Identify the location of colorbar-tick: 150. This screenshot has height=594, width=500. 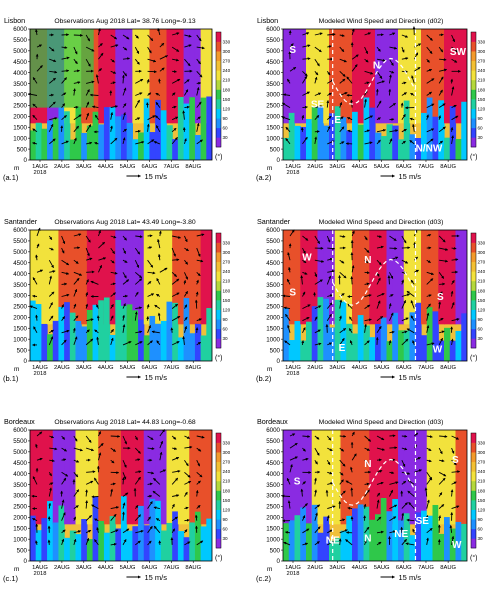
(482, 300).